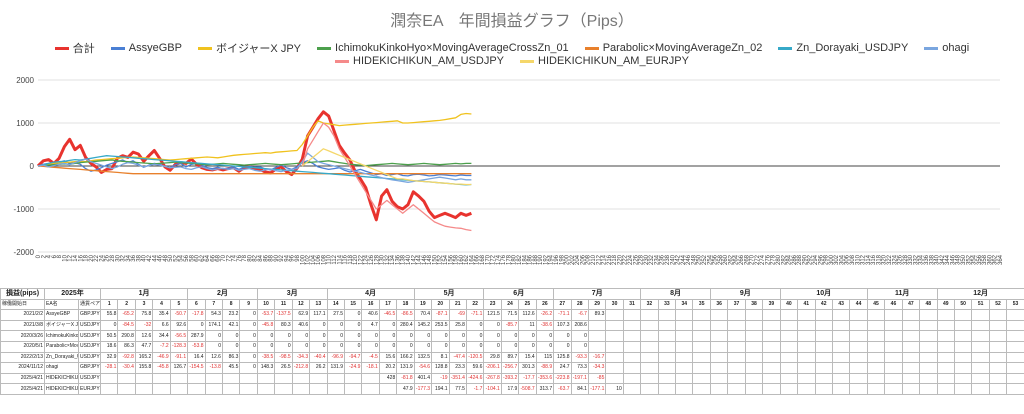 The image size is (1024, 414). Describe the element at coordinates (472, 259) in the screenshot. I see `x-tick-label: 164` at that location.